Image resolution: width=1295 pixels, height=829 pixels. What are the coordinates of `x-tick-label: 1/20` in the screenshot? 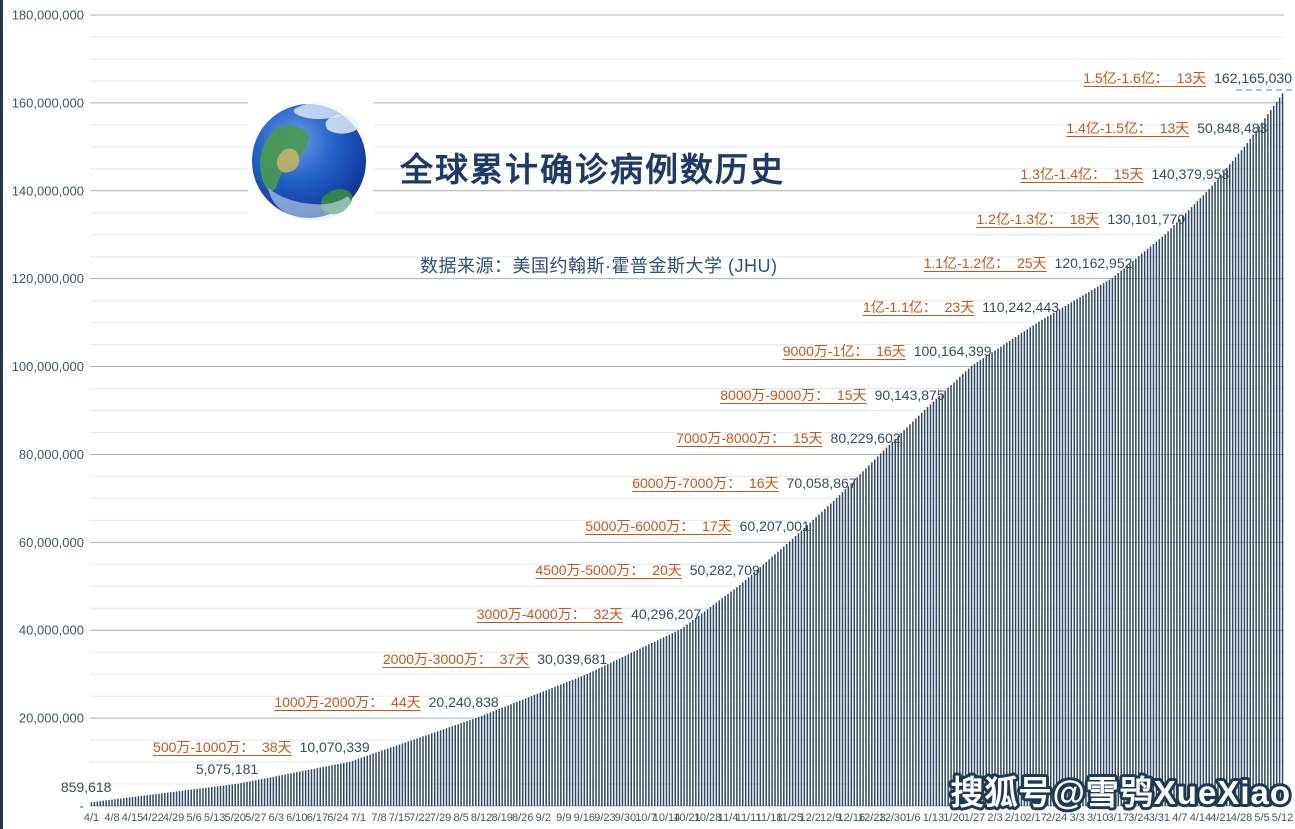 It's located at (953, 818).